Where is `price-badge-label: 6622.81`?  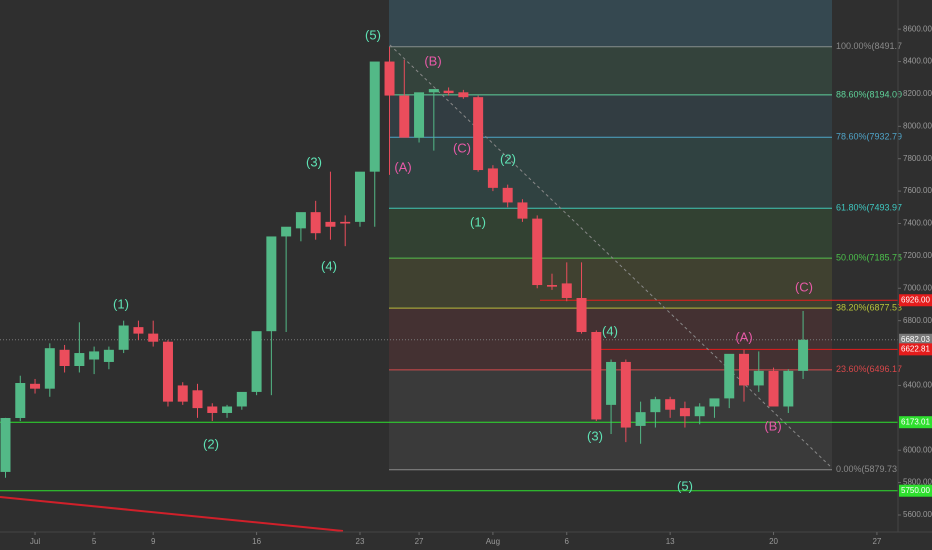
price-badge-label: 6622.81 is located at coordinates (915, 348).